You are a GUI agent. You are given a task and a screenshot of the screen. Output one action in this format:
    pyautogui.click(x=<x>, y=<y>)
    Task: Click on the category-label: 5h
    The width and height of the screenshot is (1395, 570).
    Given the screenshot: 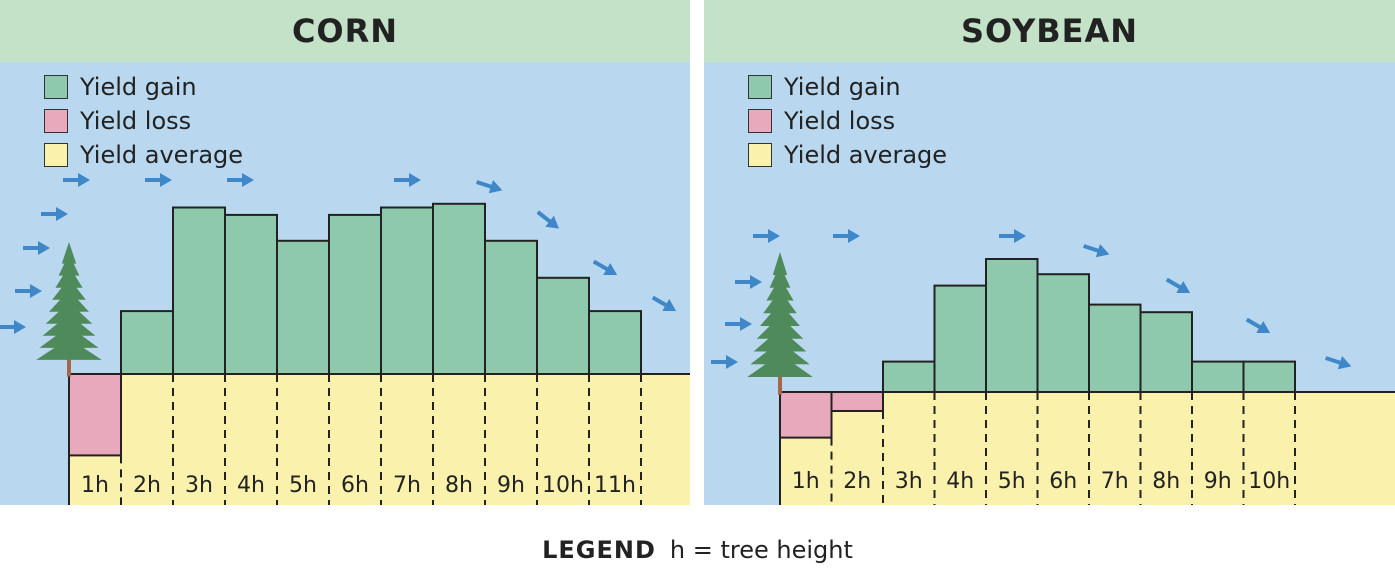 What is the action you would take?
    pyautogui.click(x=303, y=485)
    